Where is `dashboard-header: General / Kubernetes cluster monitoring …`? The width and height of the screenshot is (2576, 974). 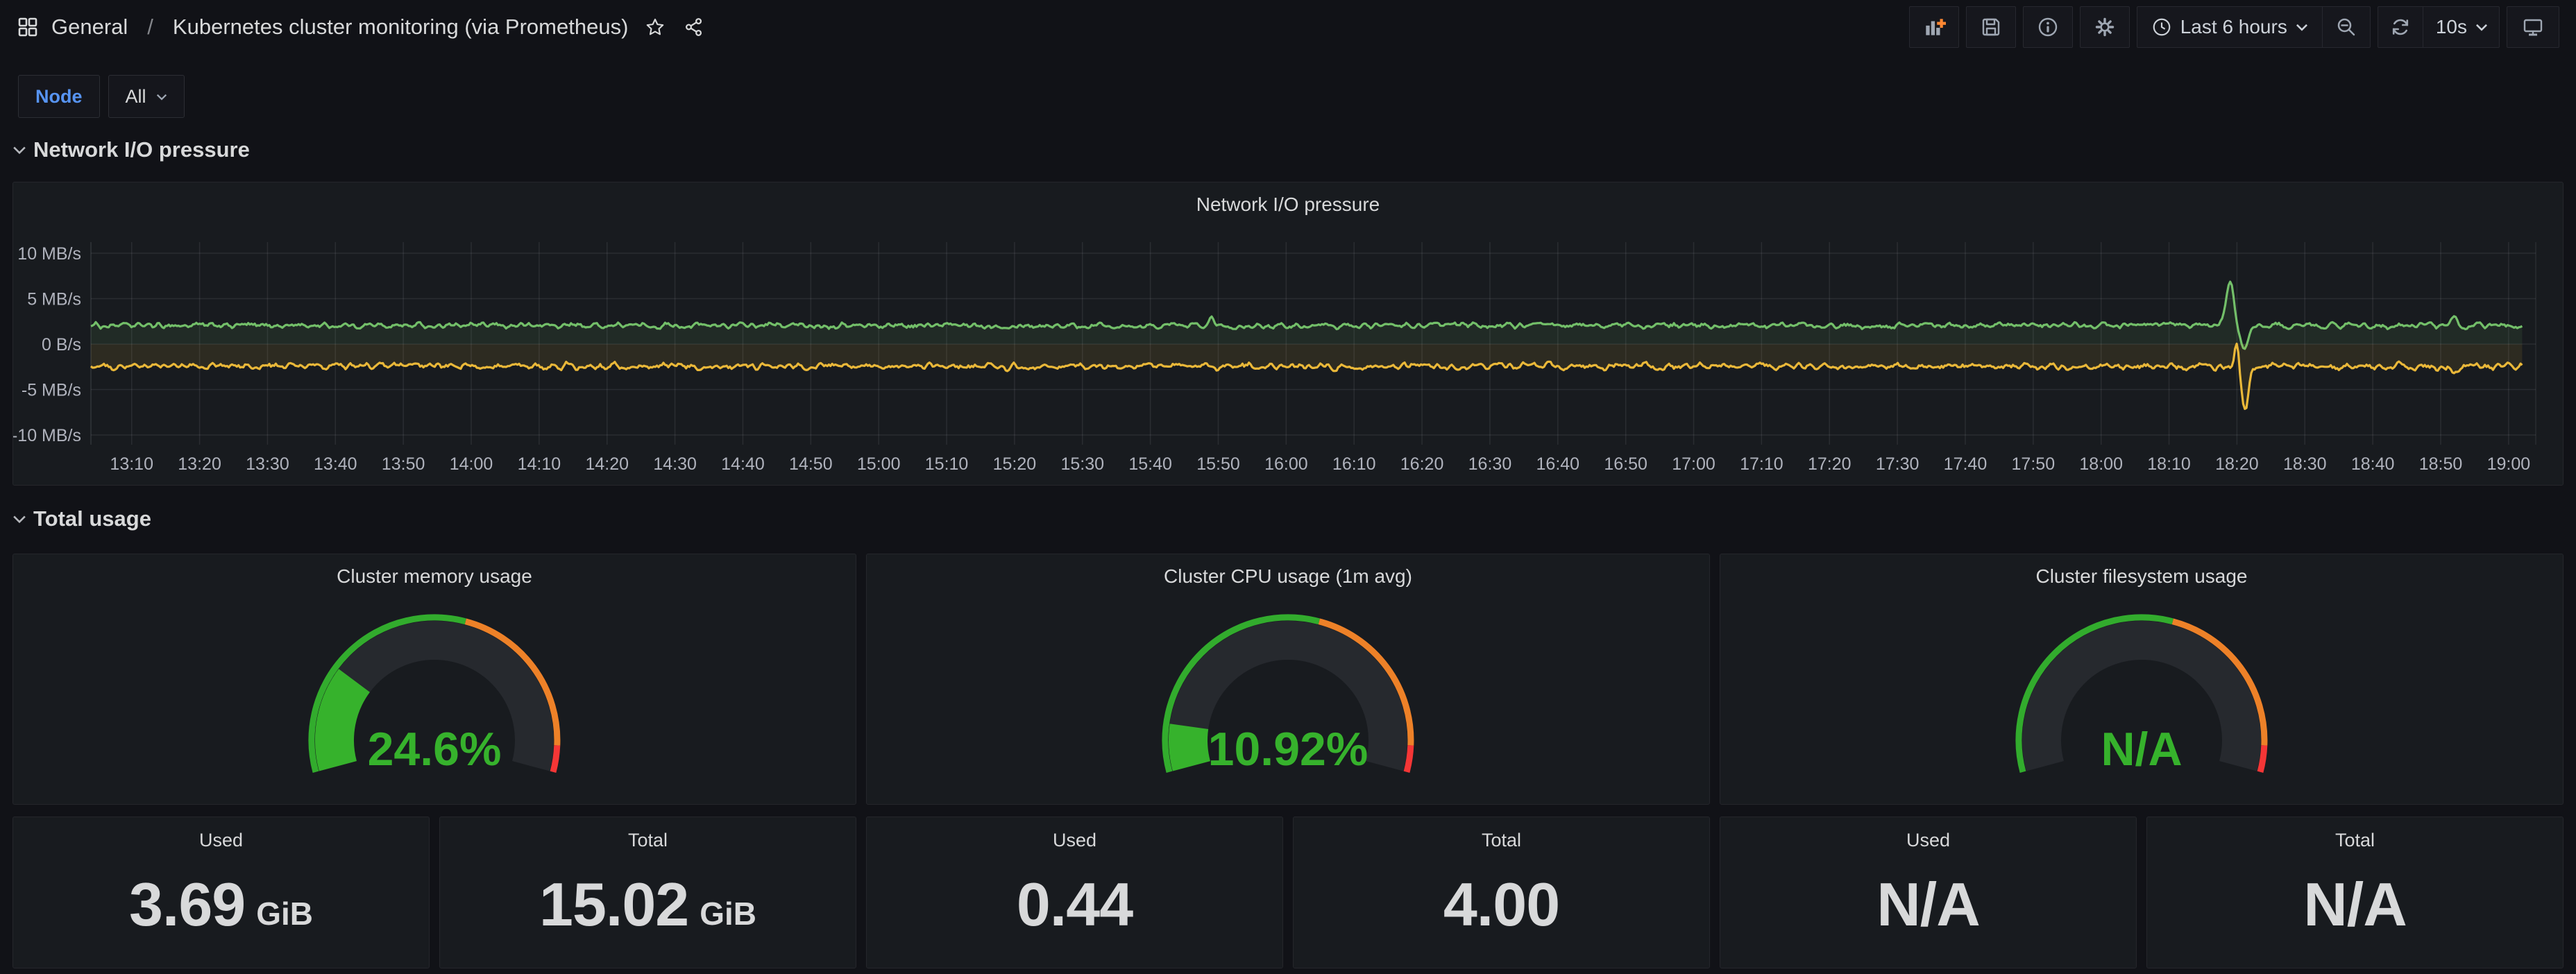 dashboard-header: General / Kubernetes cluster monitoring … is located at coordinates (1288, 27).